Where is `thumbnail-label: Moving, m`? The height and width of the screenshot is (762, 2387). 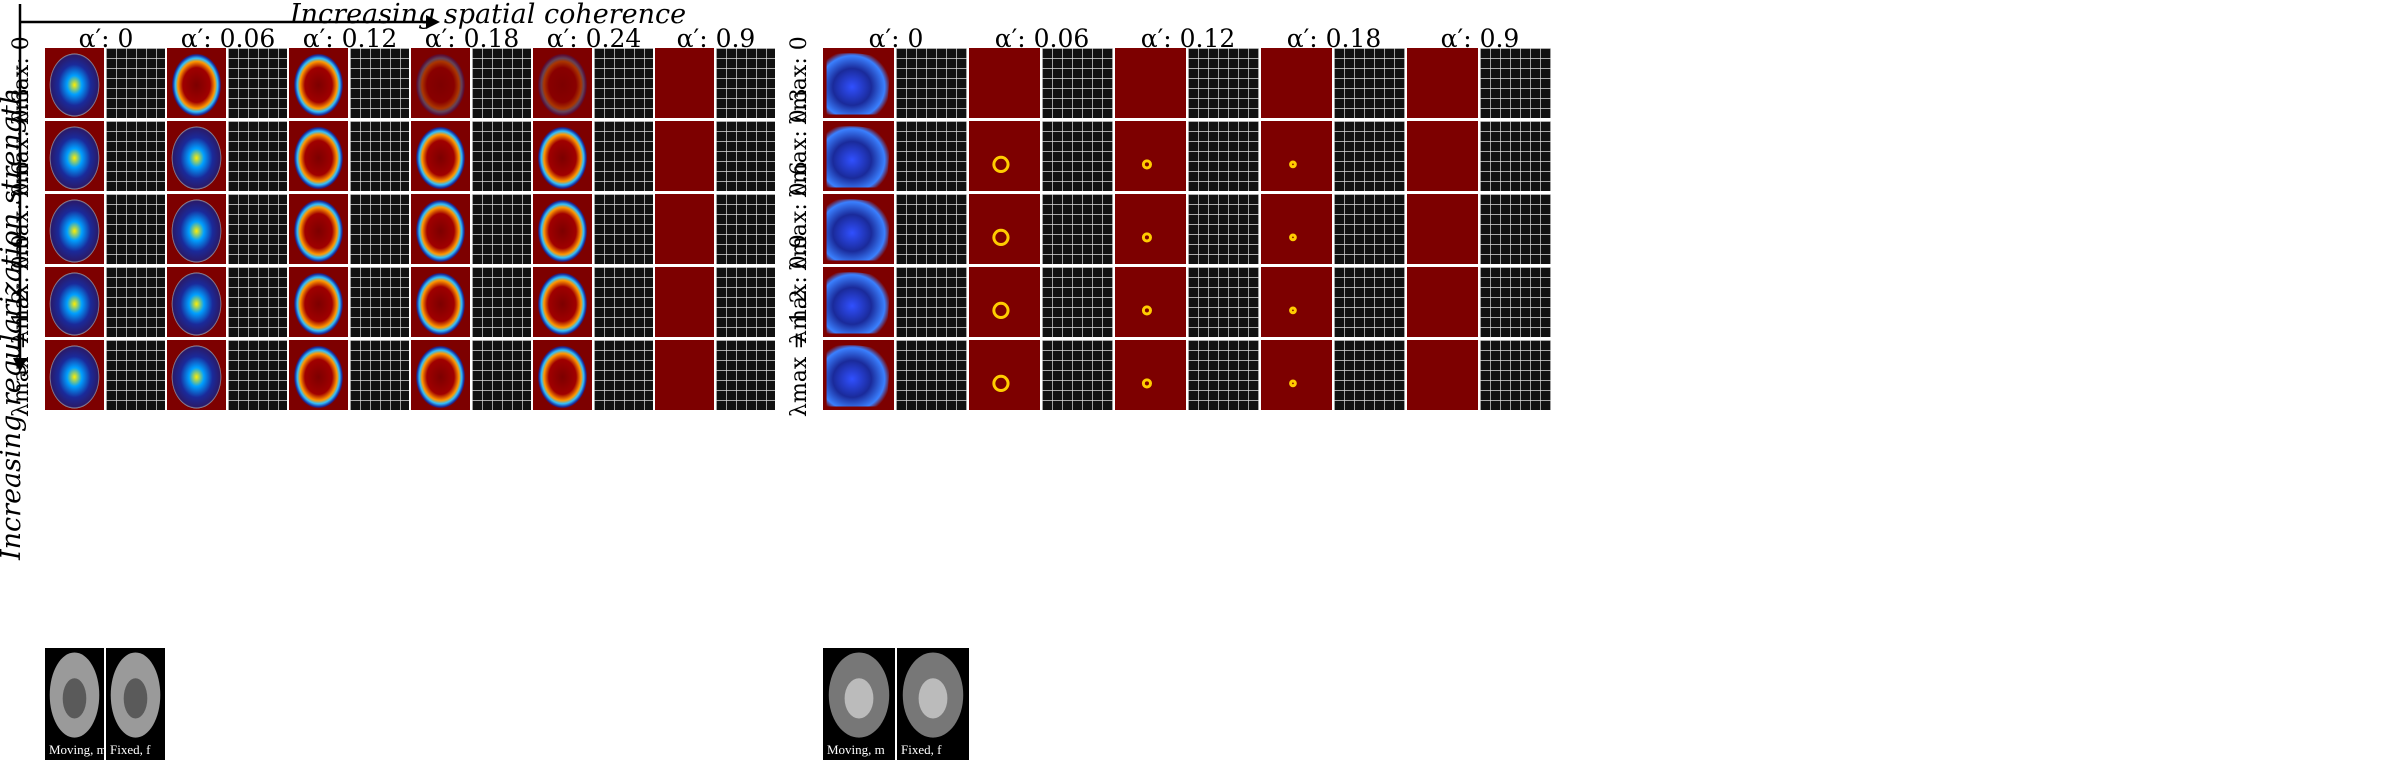
thumbnail-label: Moving, m is located at coordinates (856, 749).